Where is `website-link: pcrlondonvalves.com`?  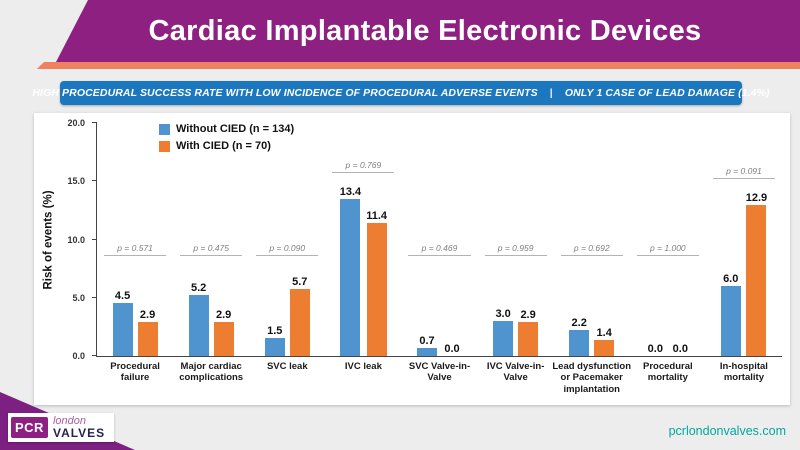
website-link: pcrlondonvalves.com is located at coordinates (727, 431).